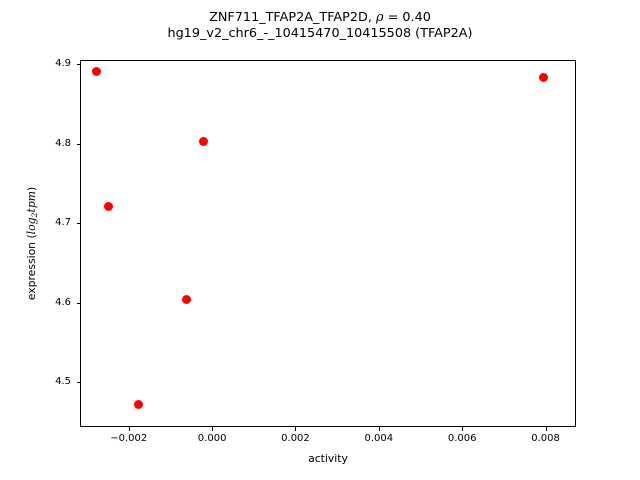 The image size is (640, 480). Describe the element at coordinates (328, 458) in the screenshot. I see `x-axis-label: activity` at that location.